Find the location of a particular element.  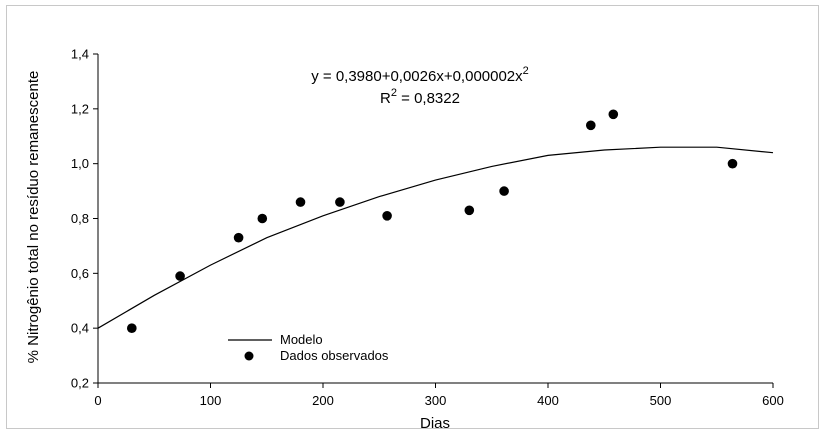

equation-line-1: y = 0,3980+0,0026x+0,000002x2 is located at coordinates (420, 75).